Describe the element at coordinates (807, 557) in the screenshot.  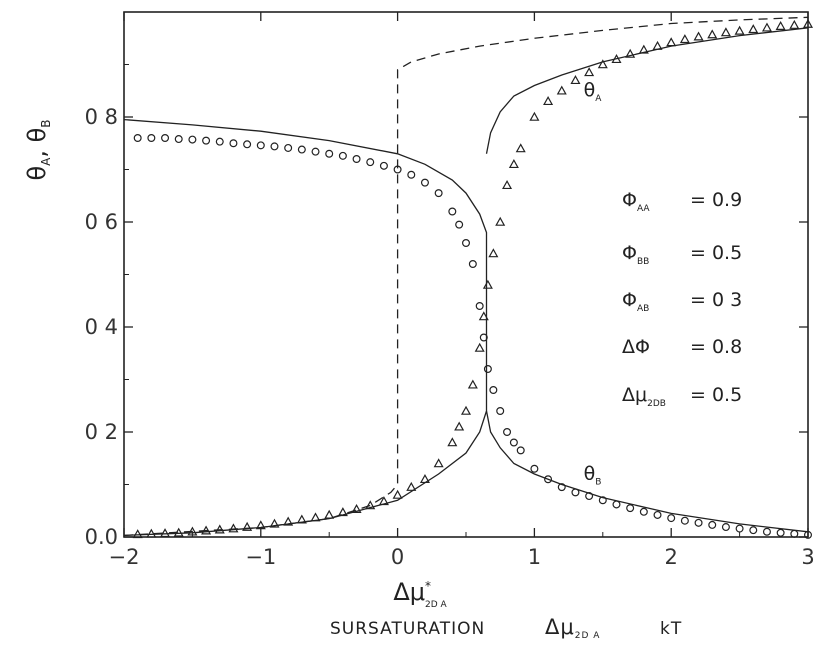
I see `x-tick-label: 3` at that location.